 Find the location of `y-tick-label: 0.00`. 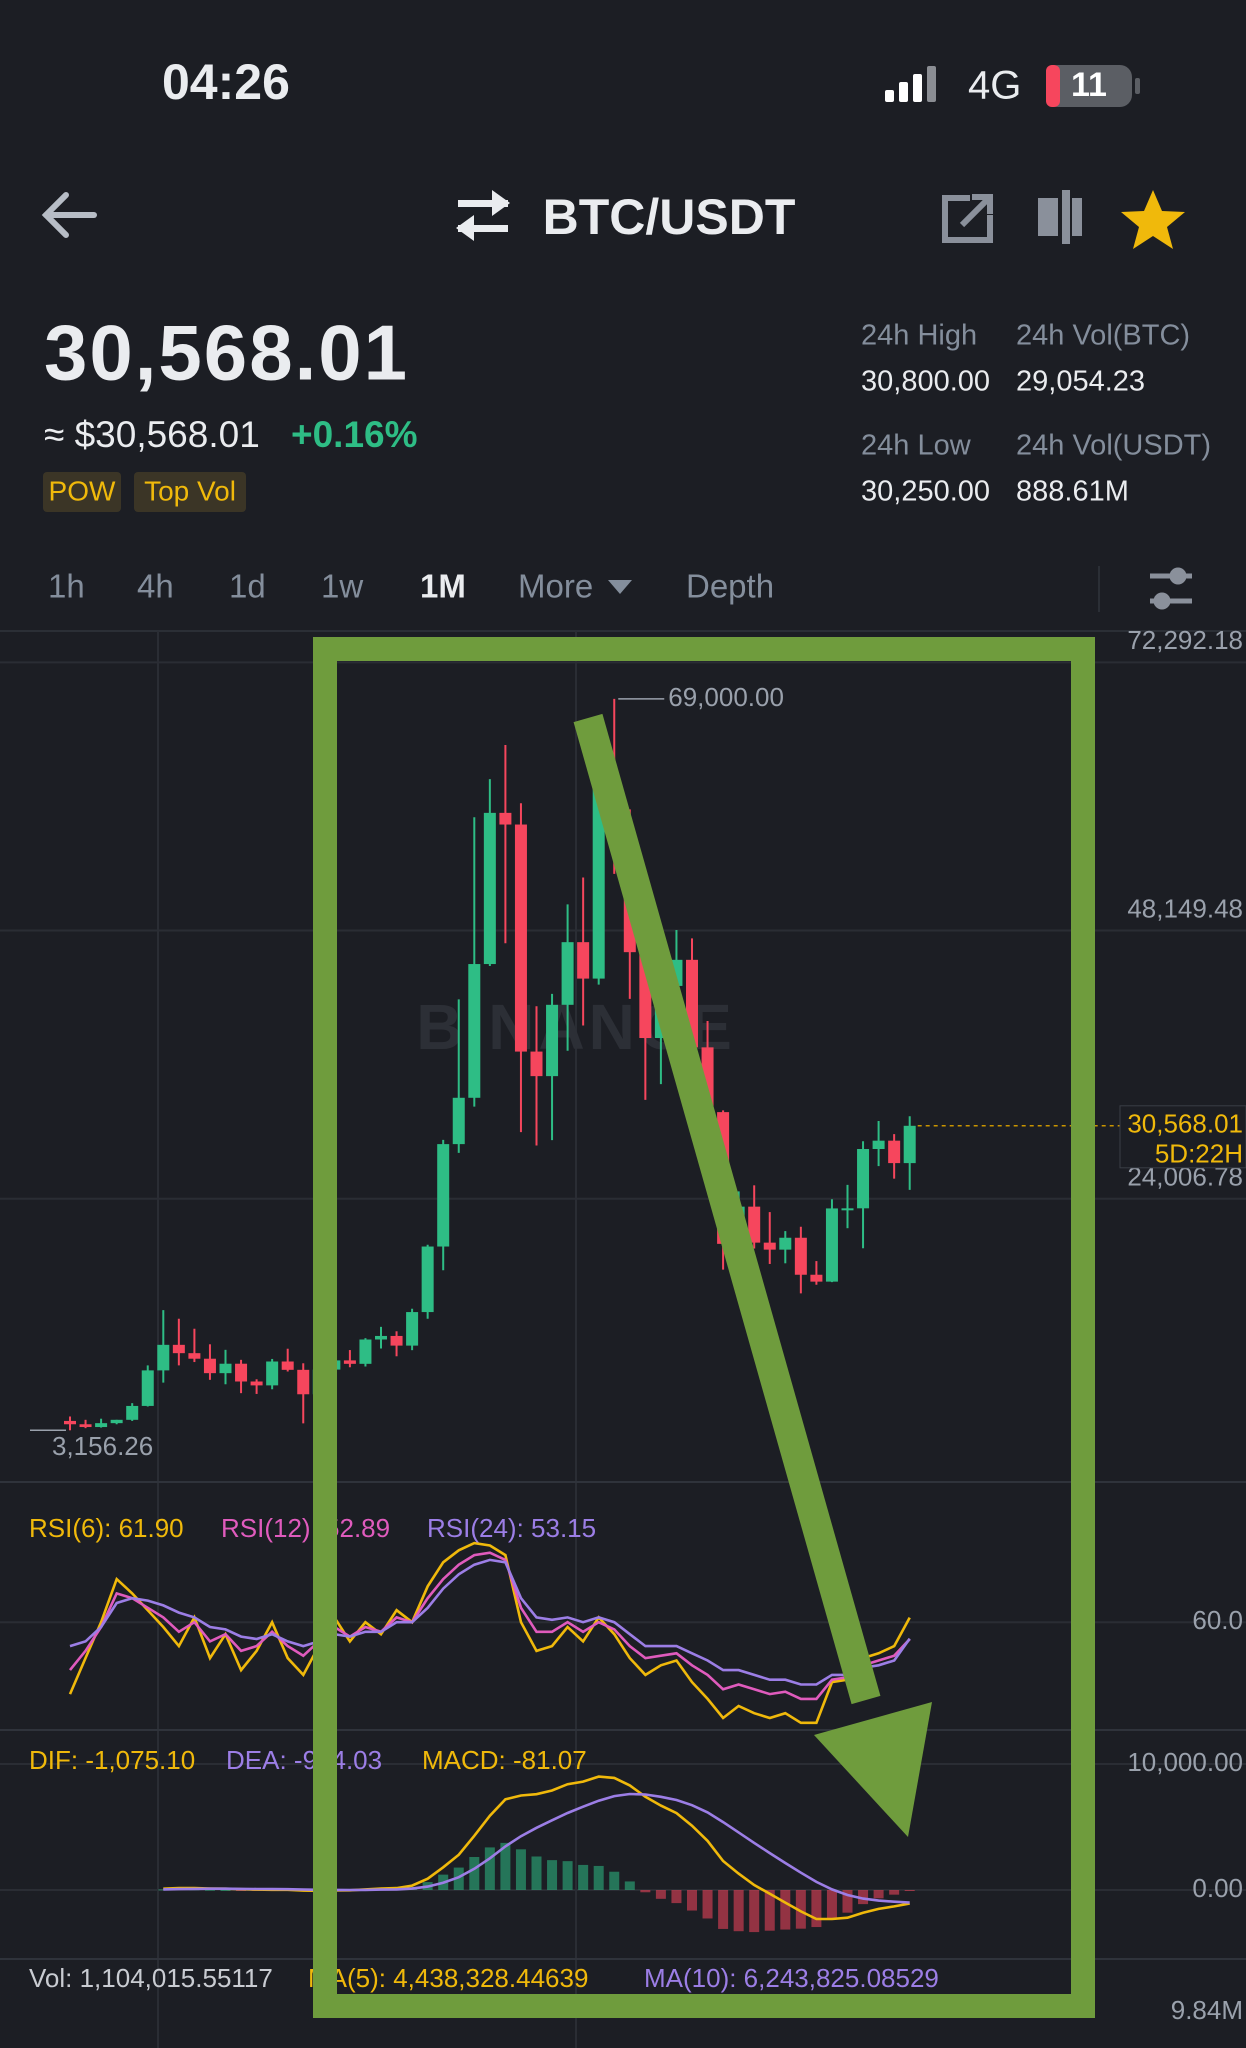

y-tick-label: 0.00 is located at coordinates (1217, 1888).